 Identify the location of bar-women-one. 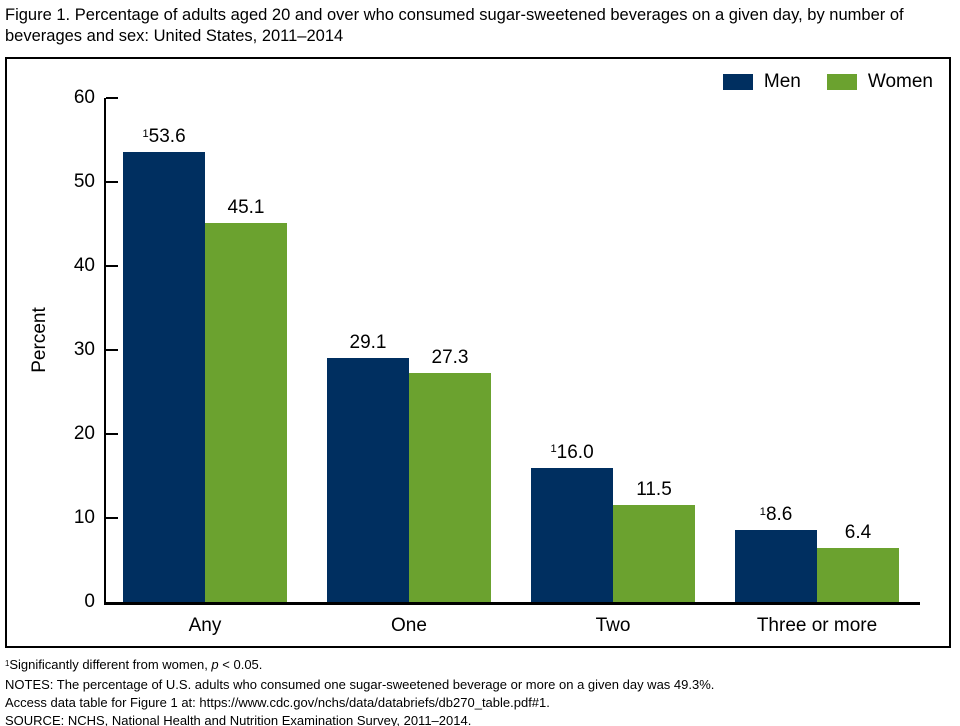
(450, 487).